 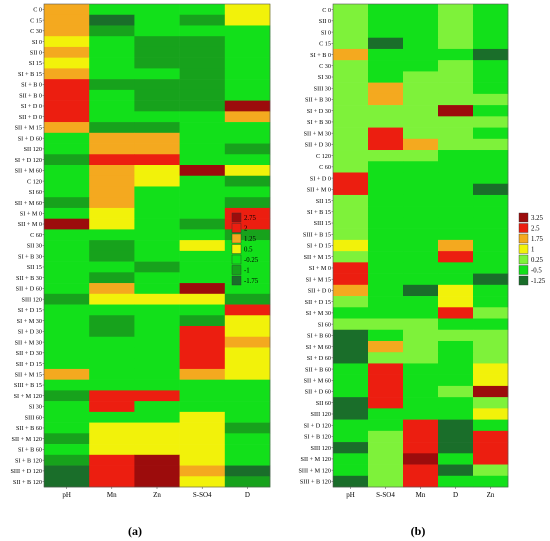 What do you see at coordinates (319, 190) in the screenshot?
I see `row-label: SII + M 0` at bounding box center [319, 190].